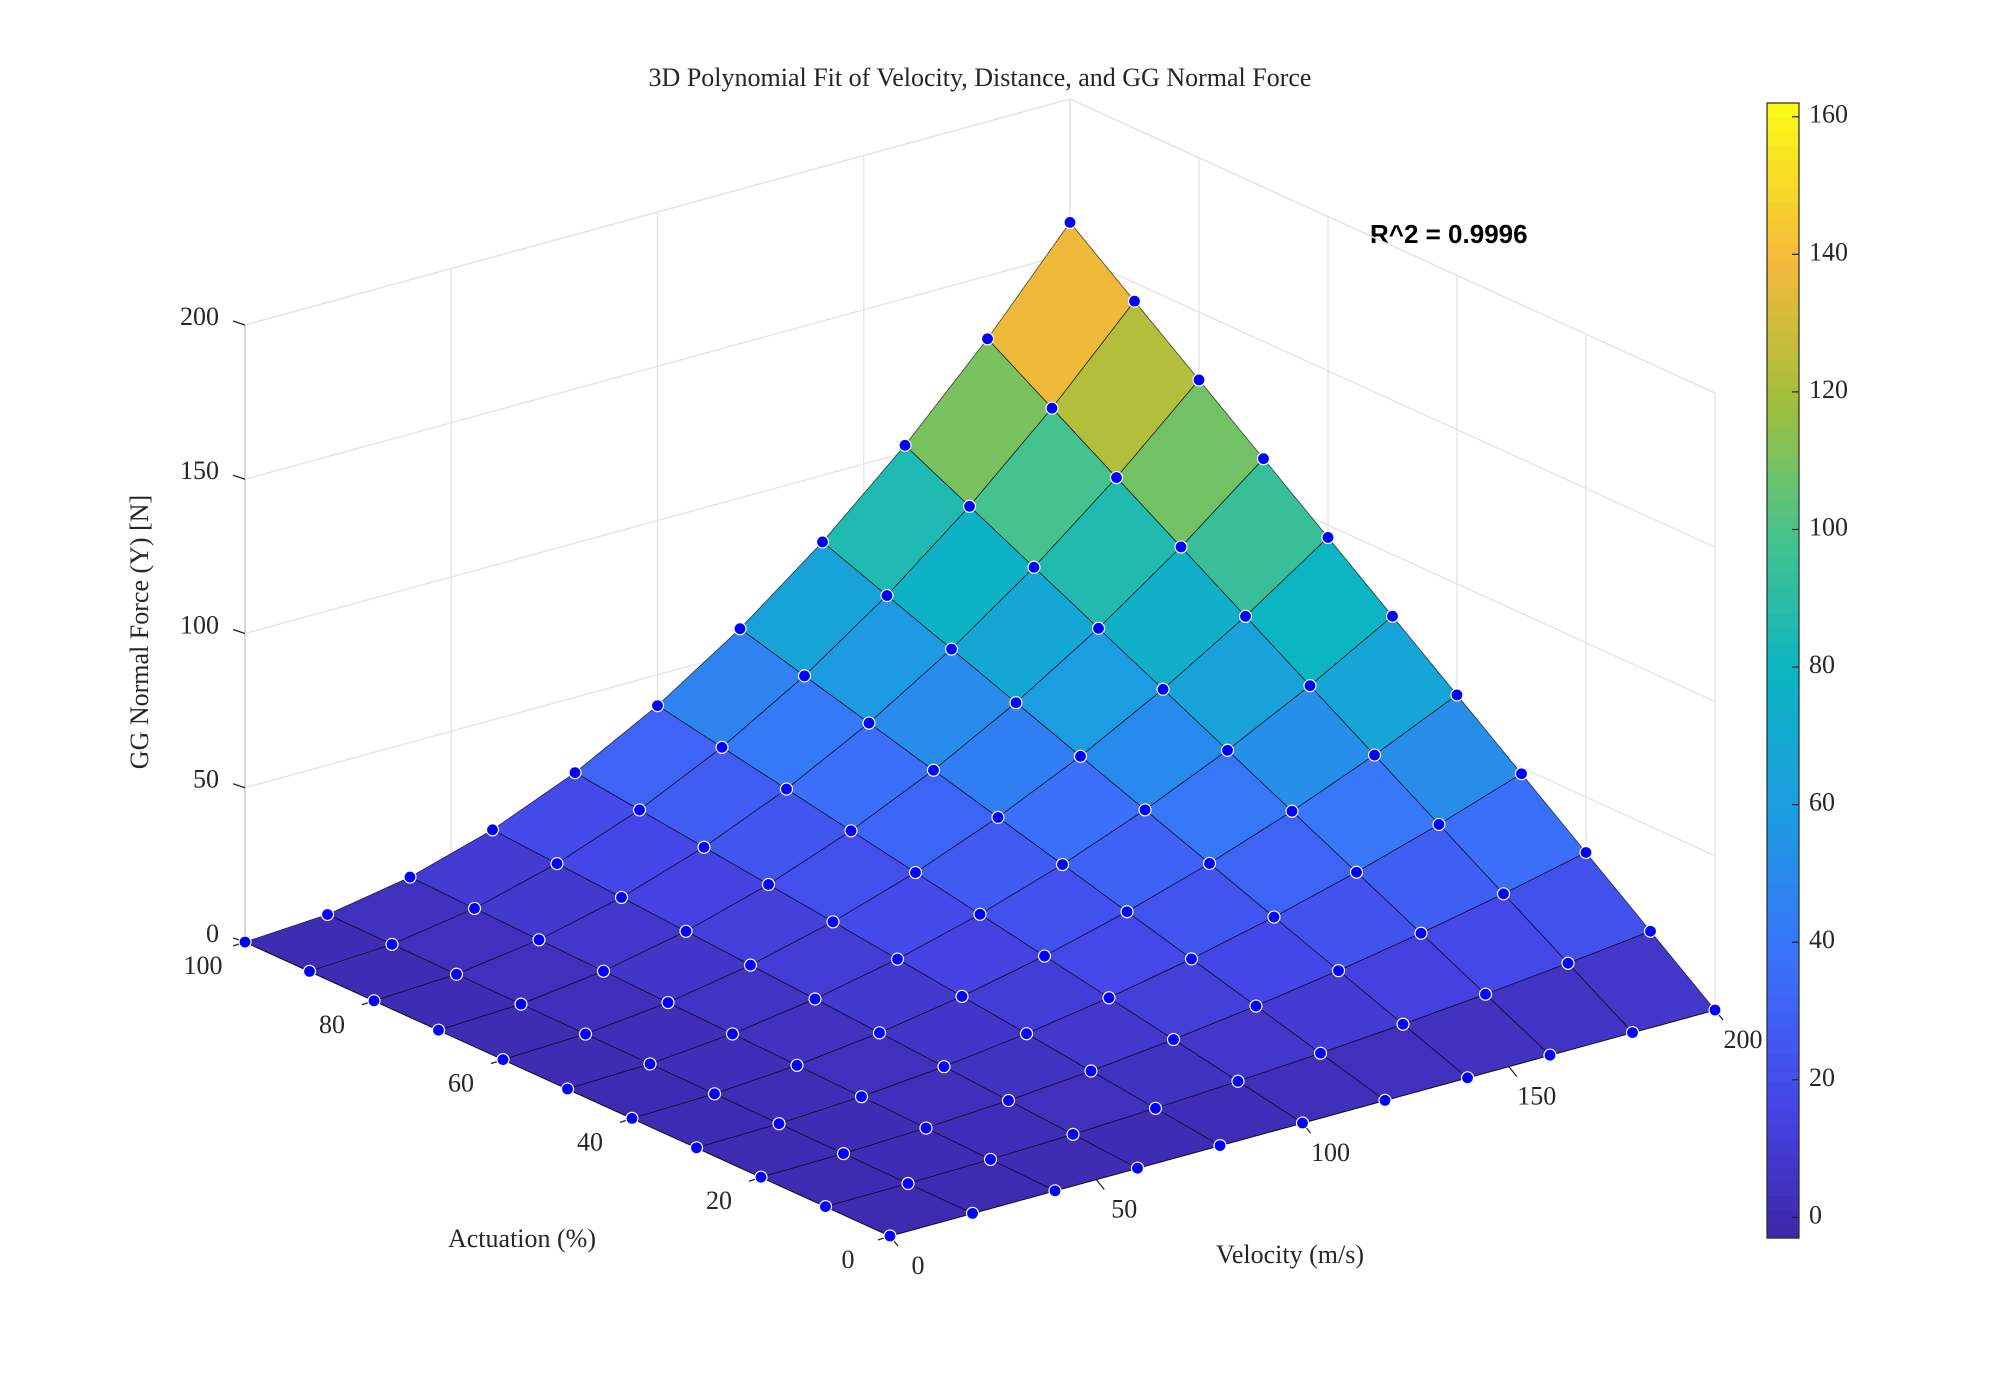 The height and width of the screenshot is (1376, 1999). I want to click on y-tick-label: 20, so click(719, 1200).